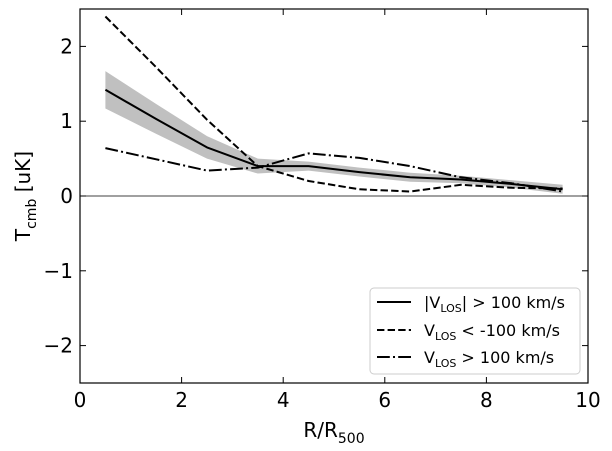 Image resolution: width=612 pixels, height=451 pixels. I want to click on legend-label-vlos-negative: VLOS < -100 km/s, so click(492, 332).